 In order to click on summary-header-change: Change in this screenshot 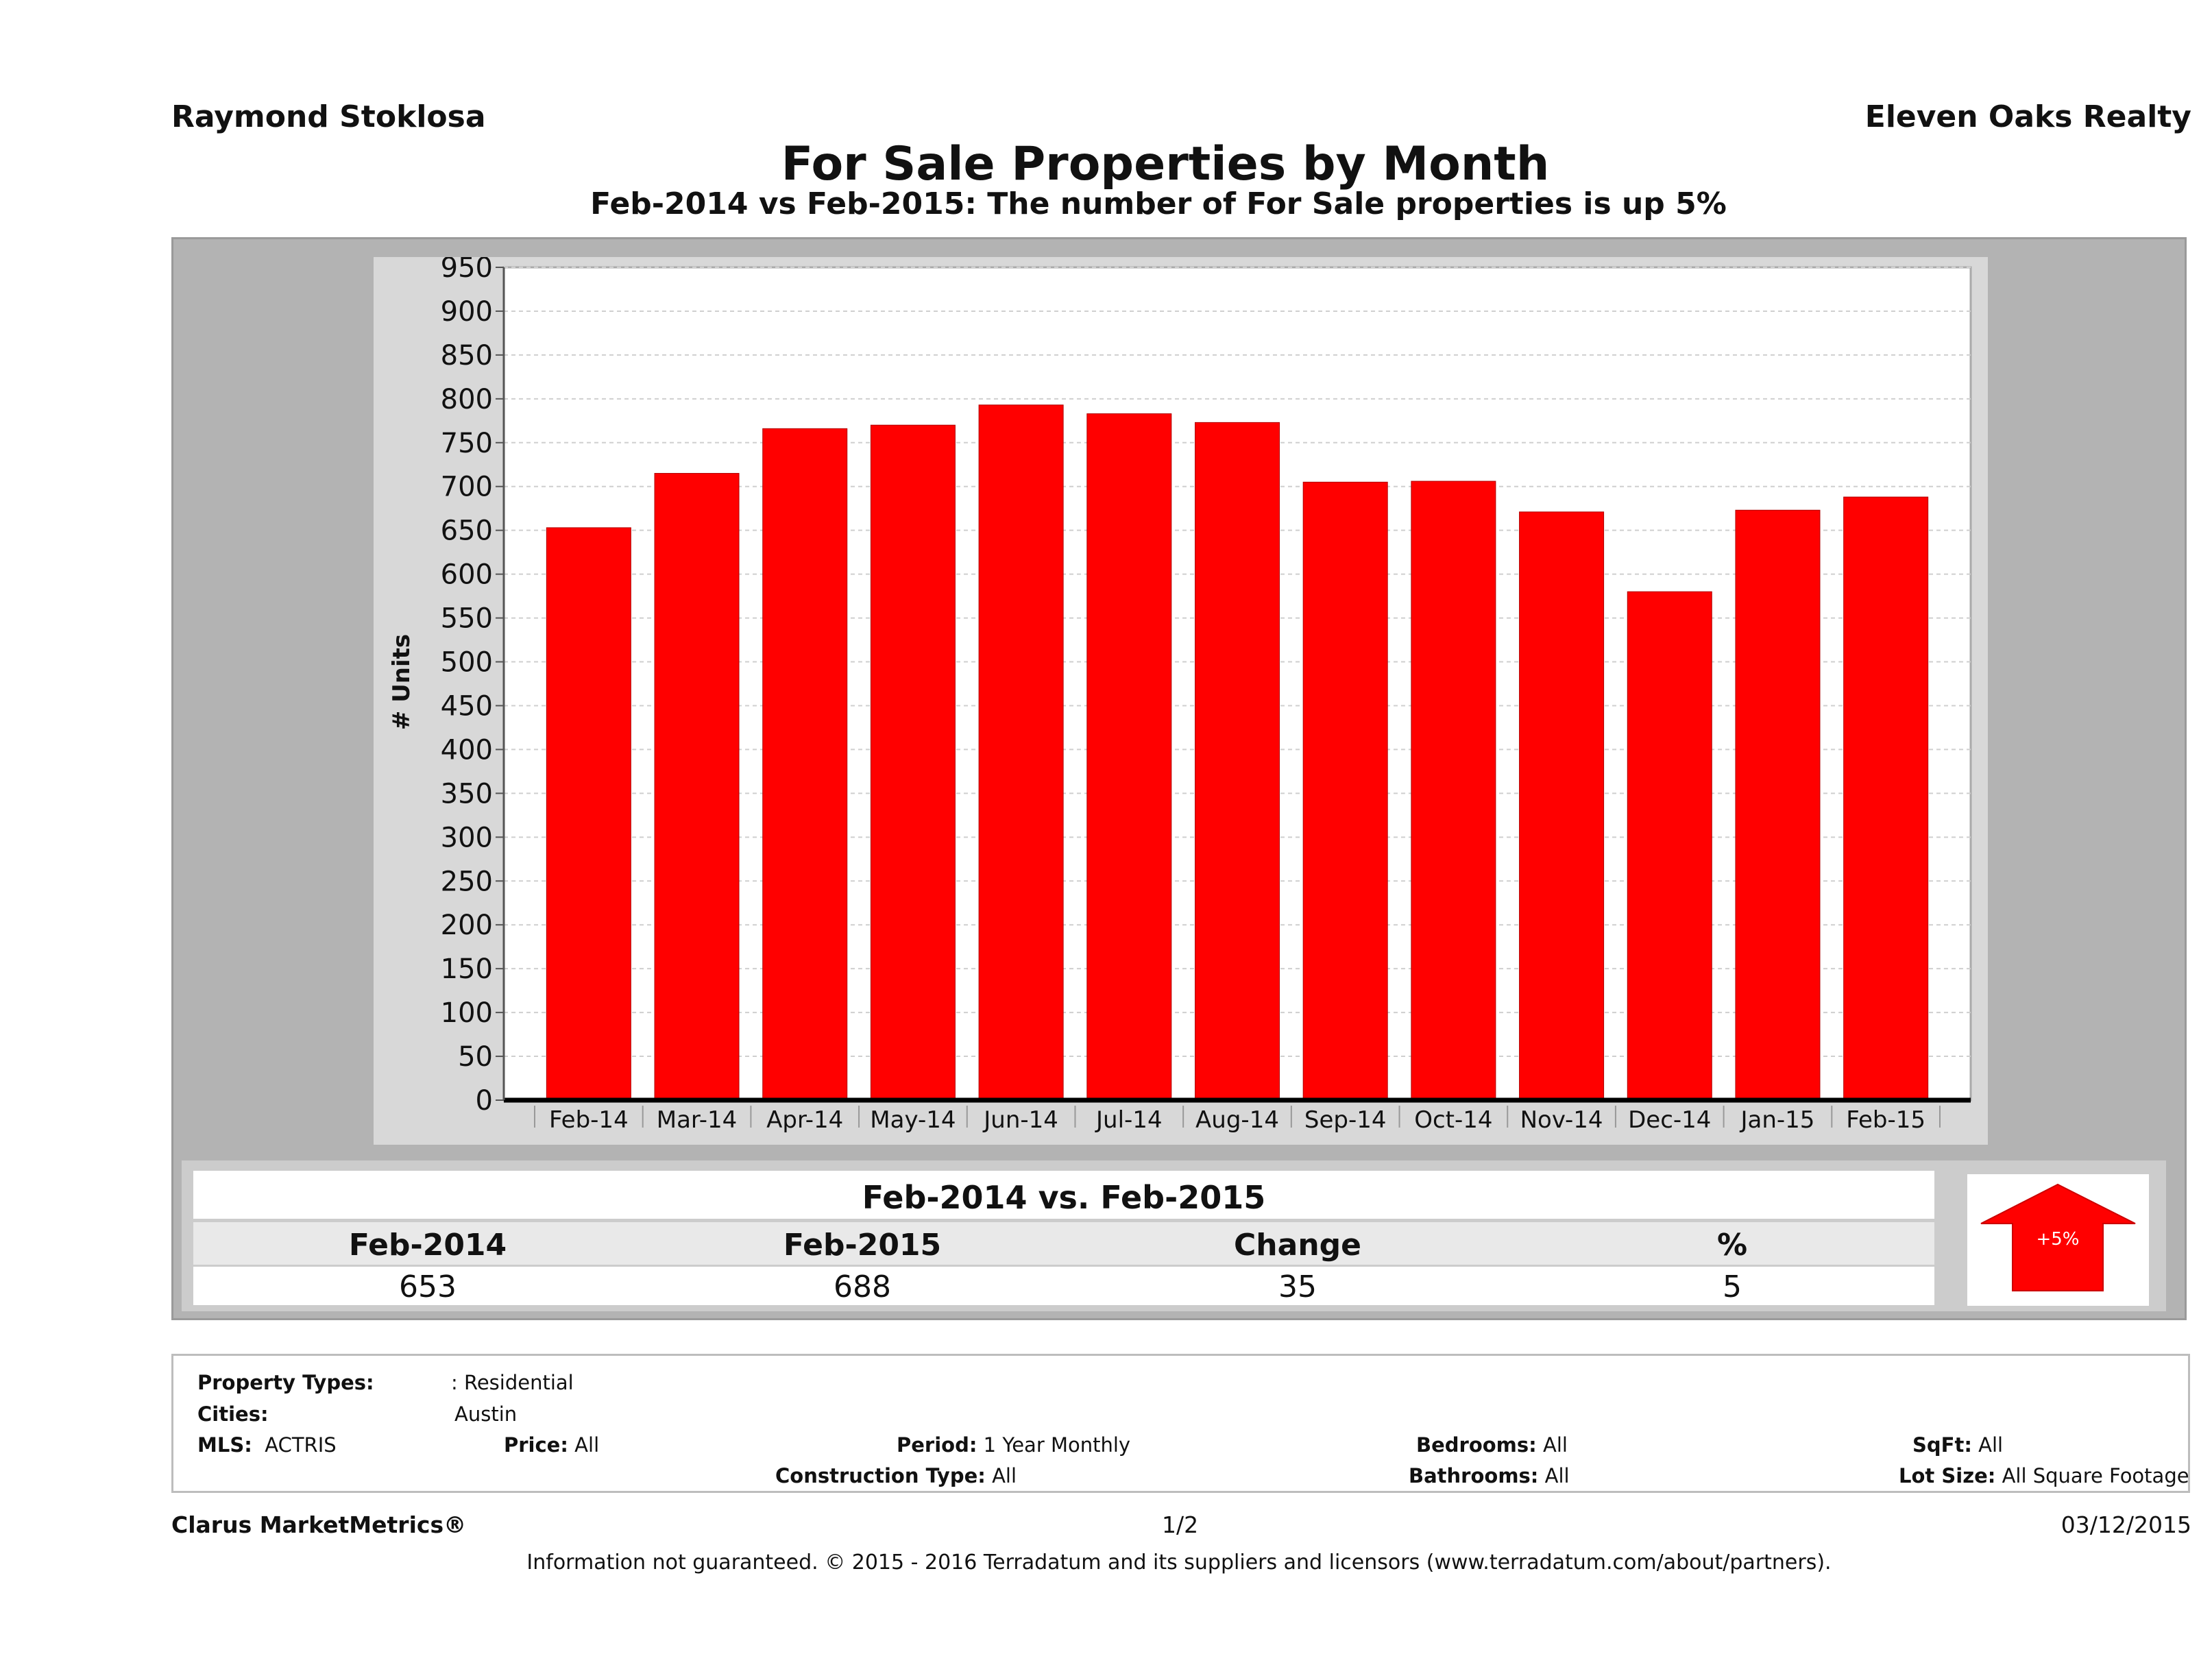, I will do `click(1297, 1245)`.